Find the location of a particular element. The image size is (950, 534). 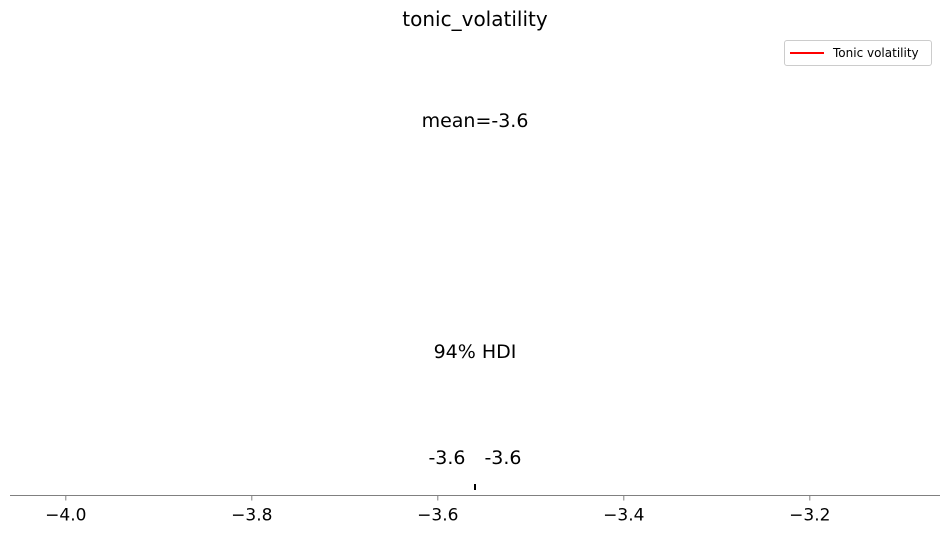

legend-label-tonic-volatility: Tonic volatility is located at coordinates (876, 53).